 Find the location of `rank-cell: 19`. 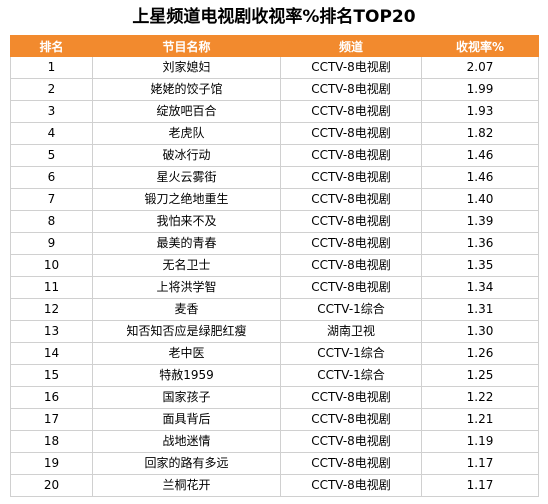

rank-cell: 19 is located at coordinates (51, 463).